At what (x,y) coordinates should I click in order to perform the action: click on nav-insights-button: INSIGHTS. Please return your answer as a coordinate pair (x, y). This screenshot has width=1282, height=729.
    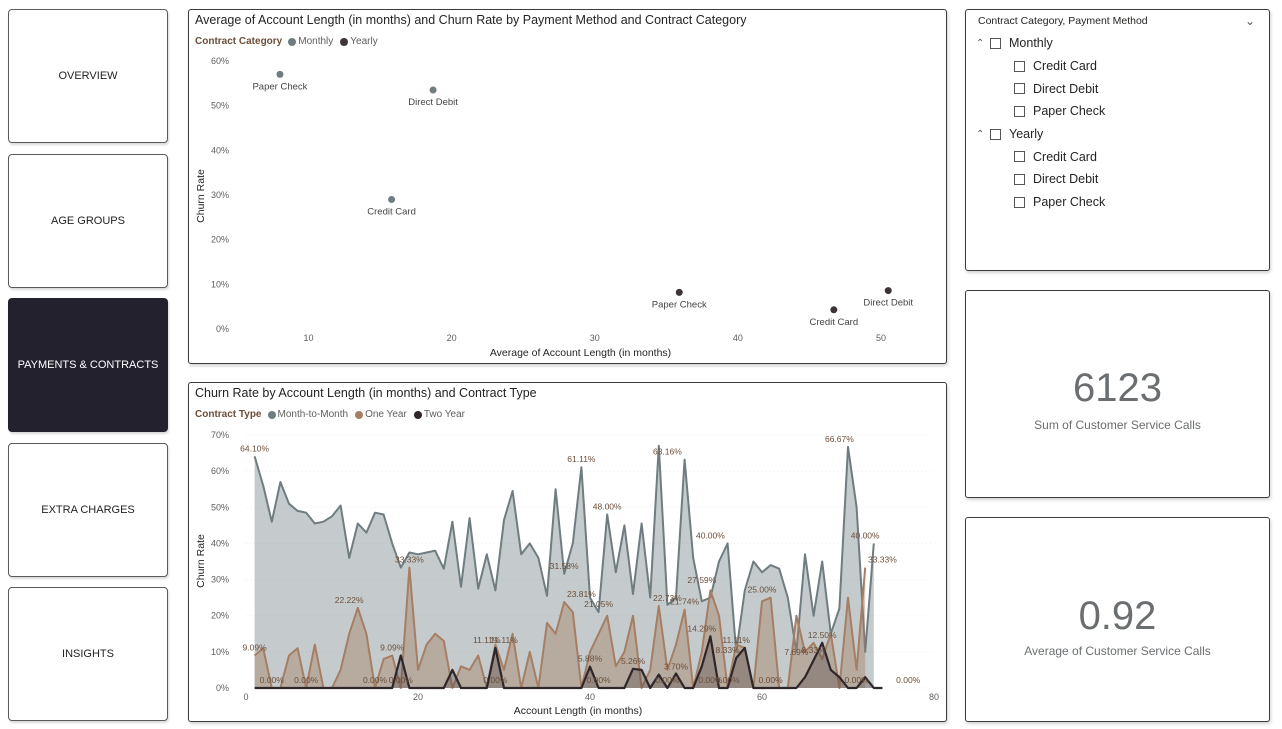
    Looking at the image, I should click on (88, 654).